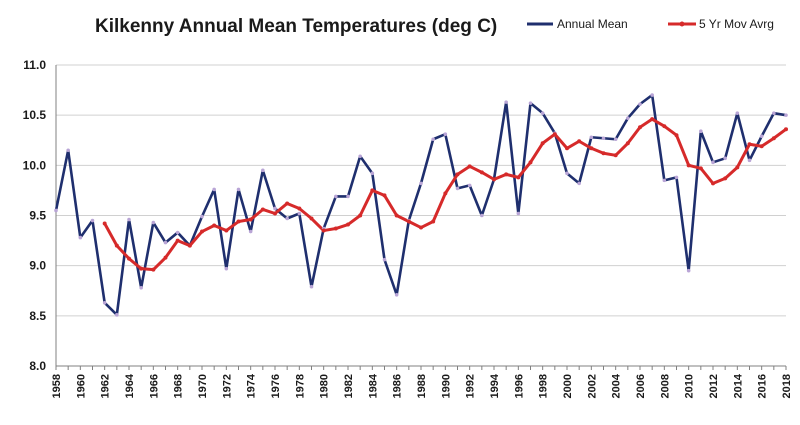 Image resolution: width=800 pixels, height=425 pixels. I want to click on x-tick-label: 2014, so click(738, 385).